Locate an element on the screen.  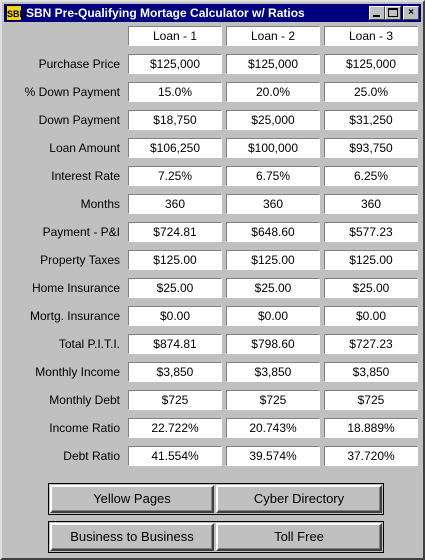
row-label: Down Payment is located at coordinates (79, 120).